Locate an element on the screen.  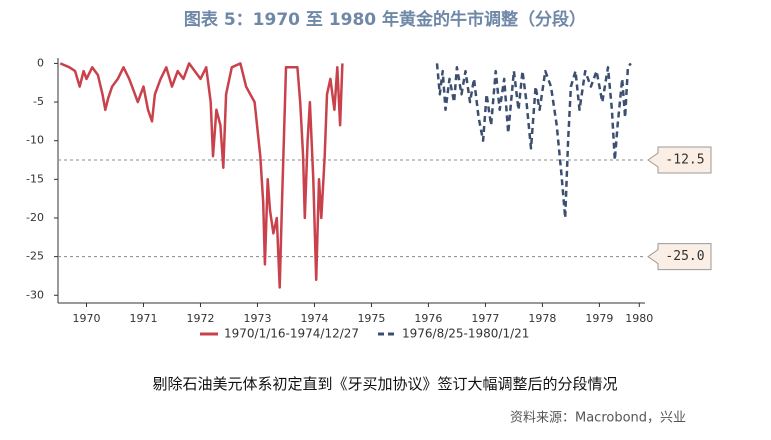
y-tick-label: -25 is located at coordinates (35, 256).